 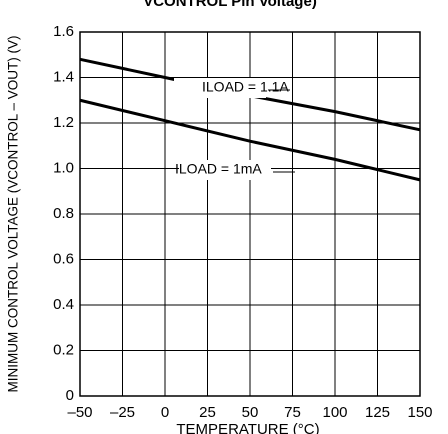 What do you see at coordinates (218, 169) in the screenshot?
I see `series-label: ILOAD = 1mA` at bounding box center [218, 169].